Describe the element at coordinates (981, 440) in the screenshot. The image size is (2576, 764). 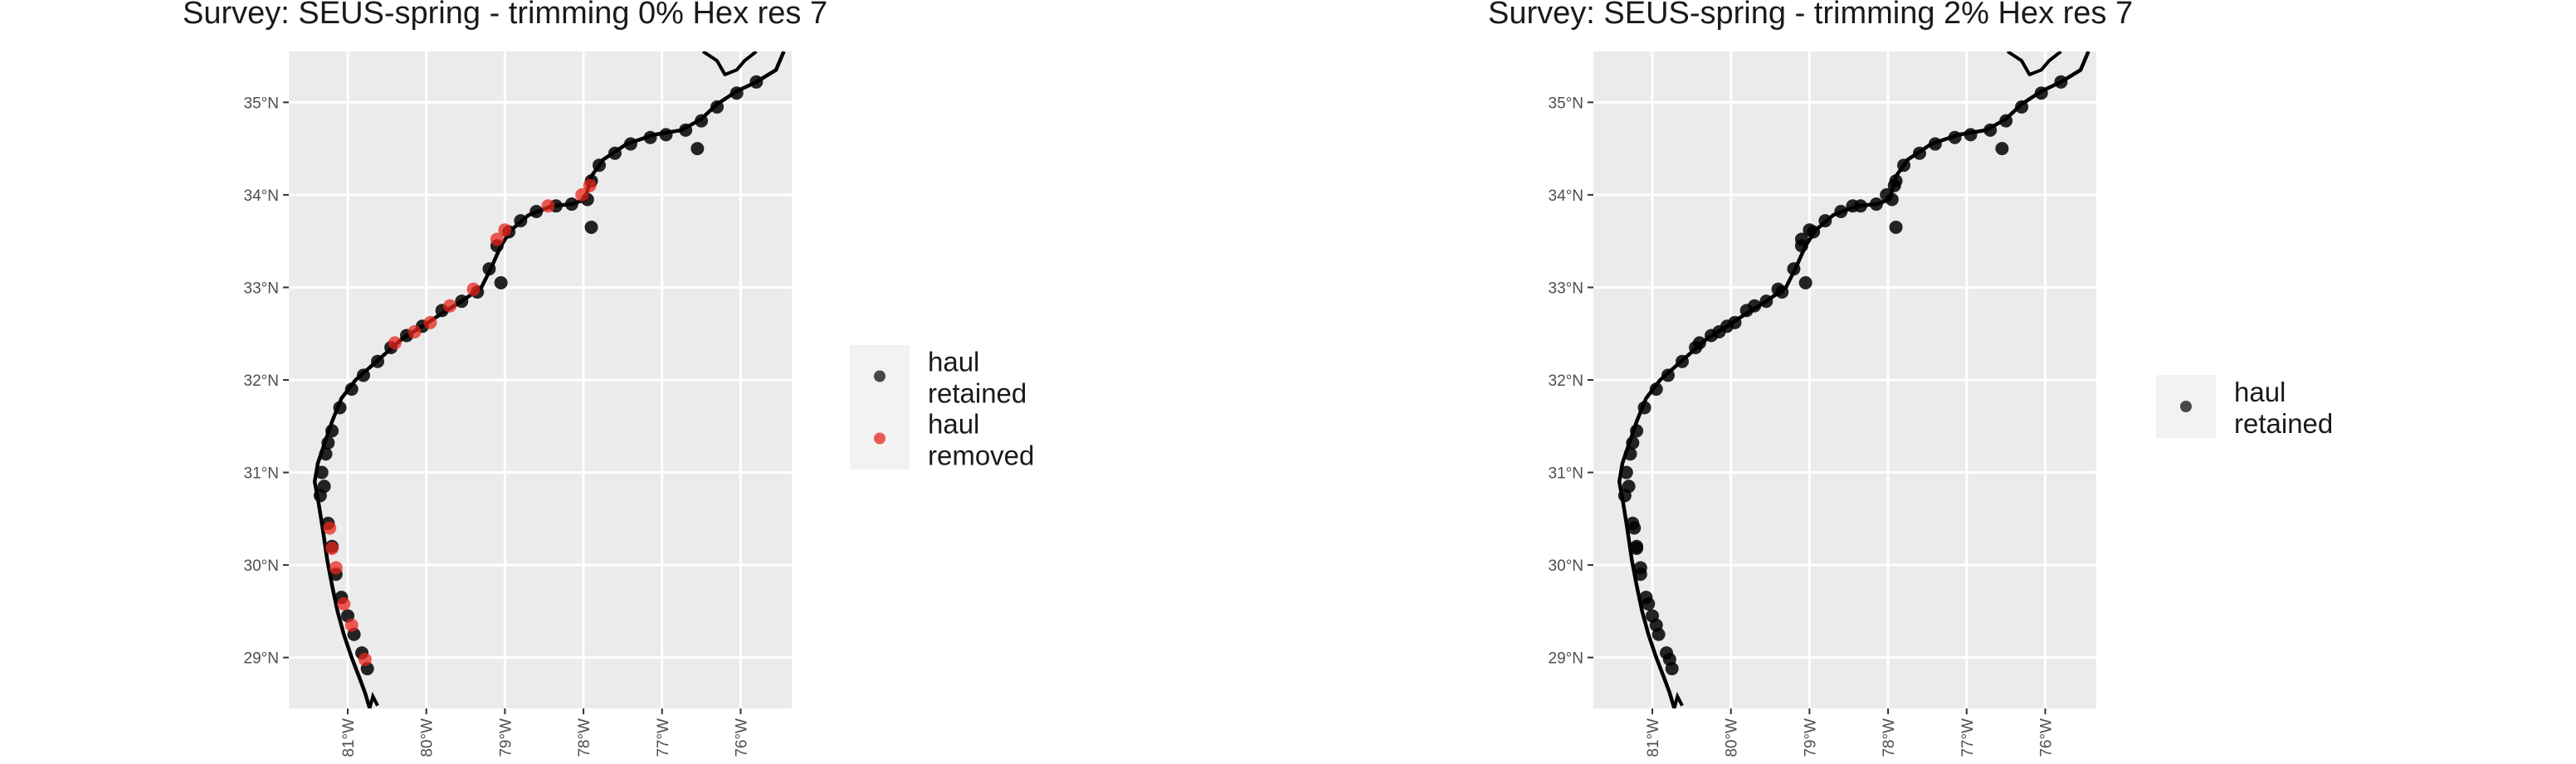
I see `legend-label: haul removed` at that location.